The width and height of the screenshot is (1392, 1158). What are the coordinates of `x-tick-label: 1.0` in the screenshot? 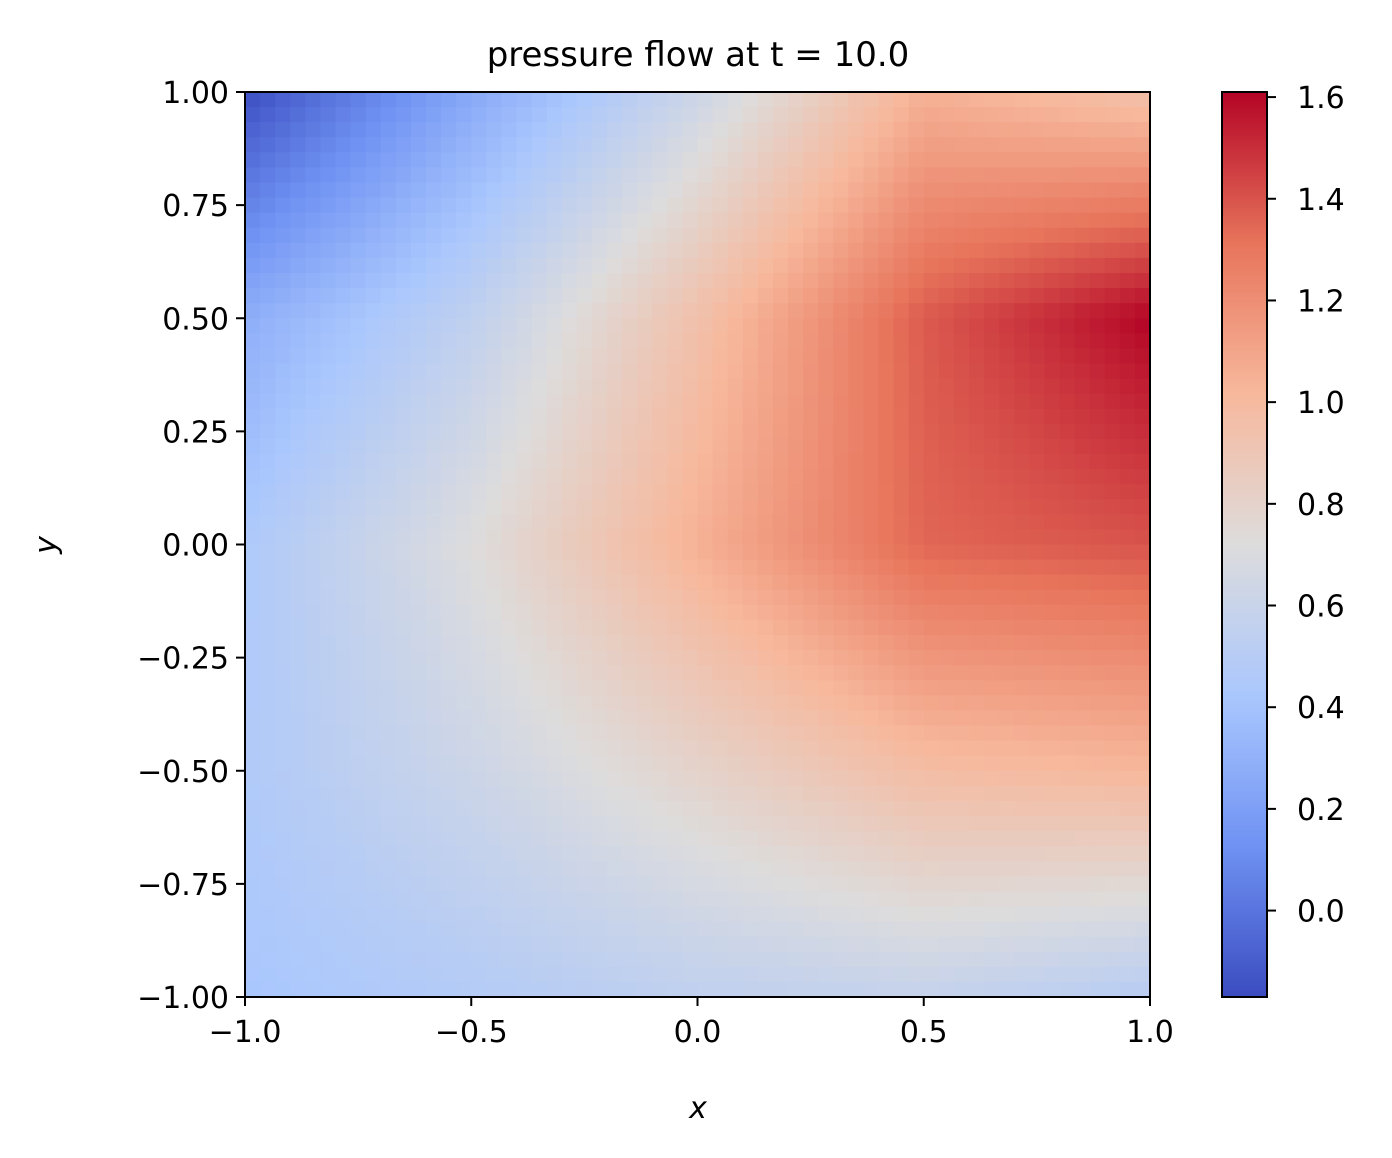 It's located at (1150, 1032).